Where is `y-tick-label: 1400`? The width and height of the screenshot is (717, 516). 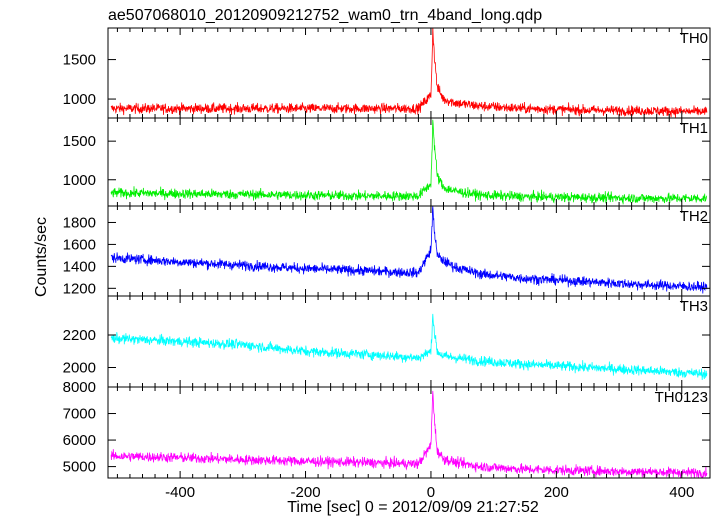
y-tick-label: 1400 is located at coordinates (79, 266).